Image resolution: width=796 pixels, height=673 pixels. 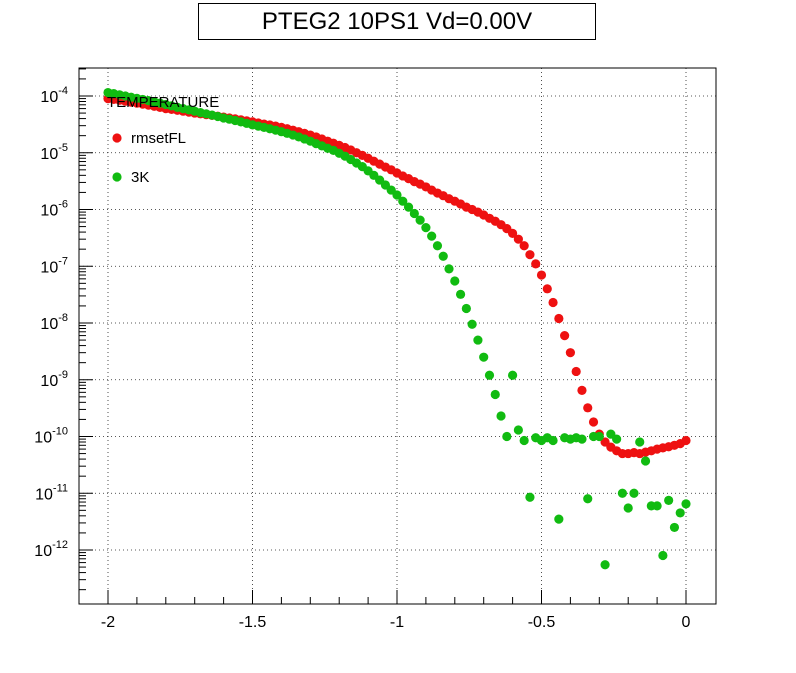 What do you see at coordinates (542, 622) in the screenshot?
I see `x-tick-label: -0.5` at bounding box center [542, 622].